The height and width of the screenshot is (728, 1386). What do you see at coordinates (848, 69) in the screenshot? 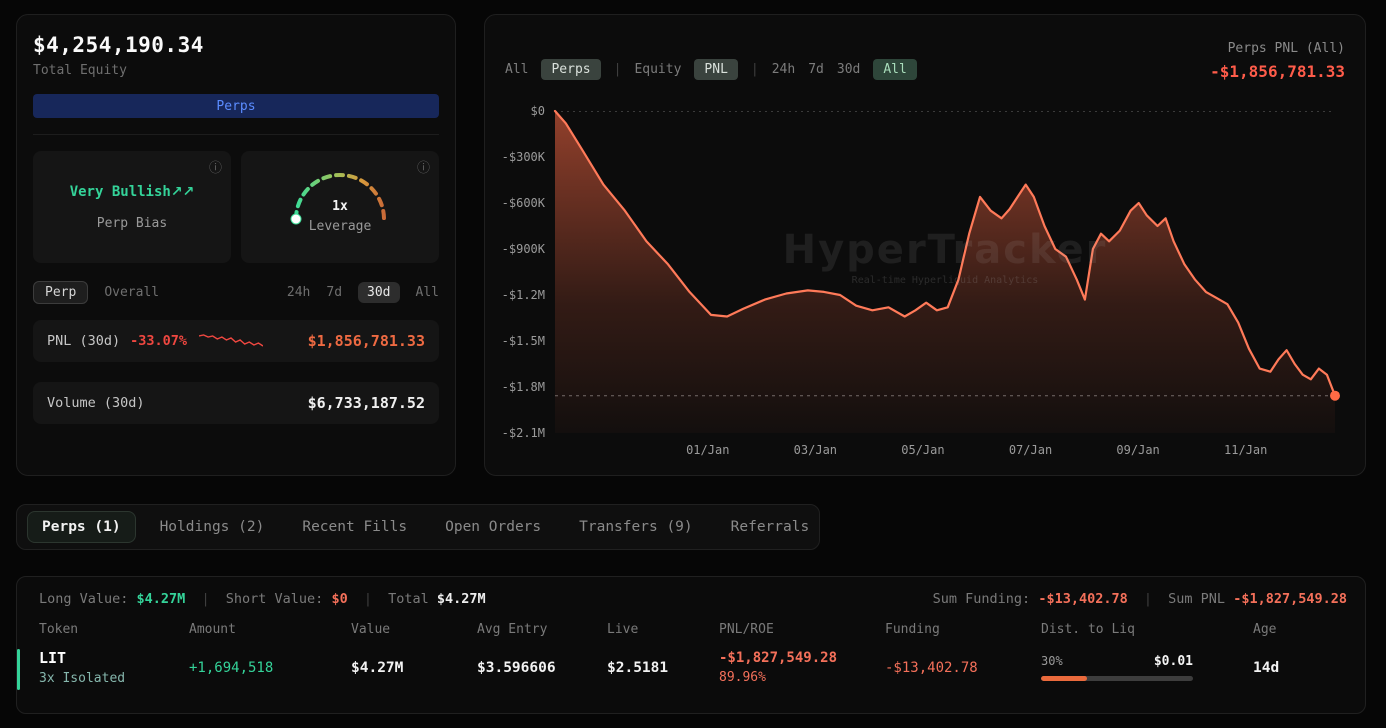
I see `filter-30d: 30d` at bounding box center [848, 69].